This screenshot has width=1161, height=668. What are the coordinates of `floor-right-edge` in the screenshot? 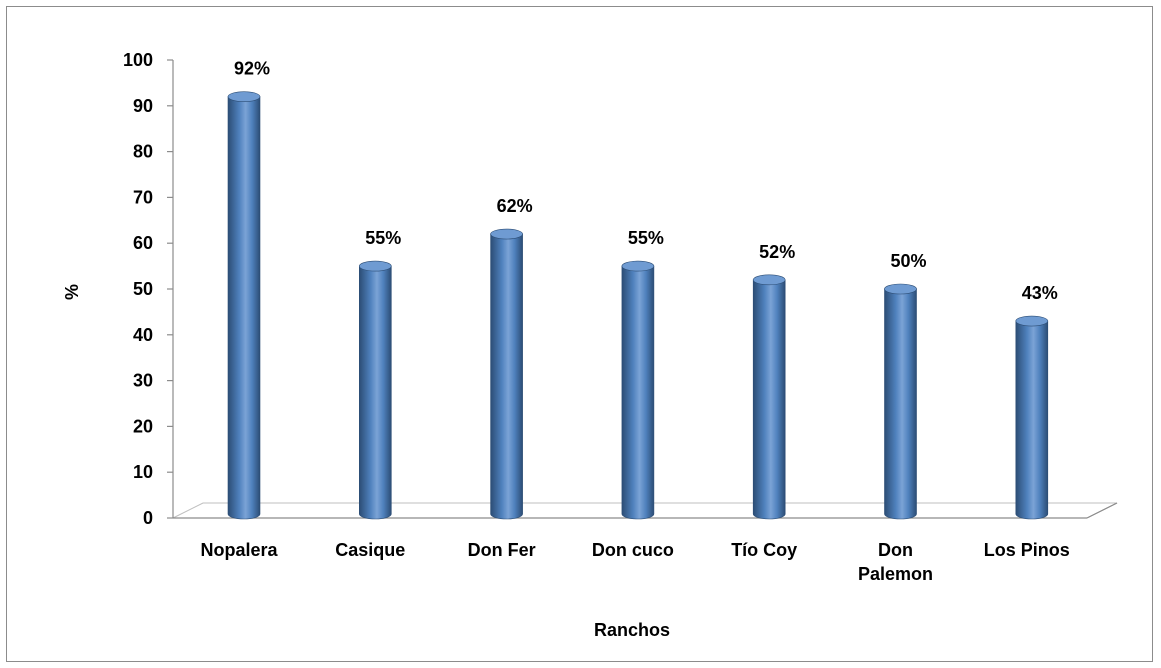 It's located at (1102, 510).